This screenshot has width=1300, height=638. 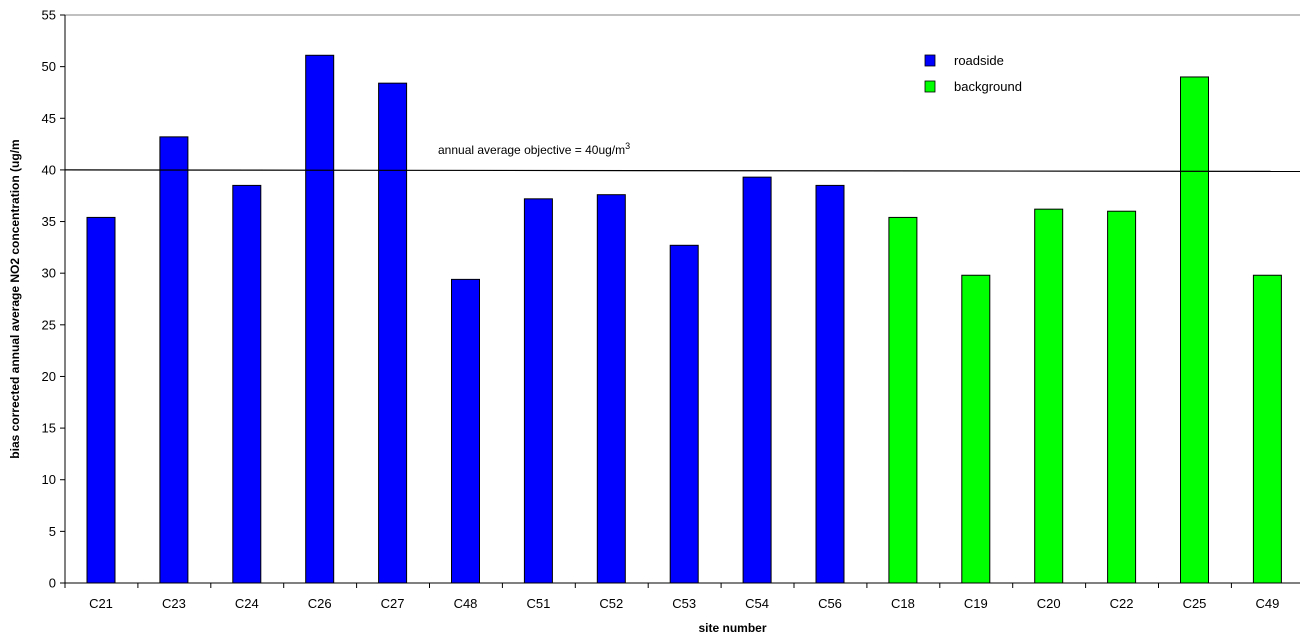 I want to click on bar-C51, so click(x=538, y=391).